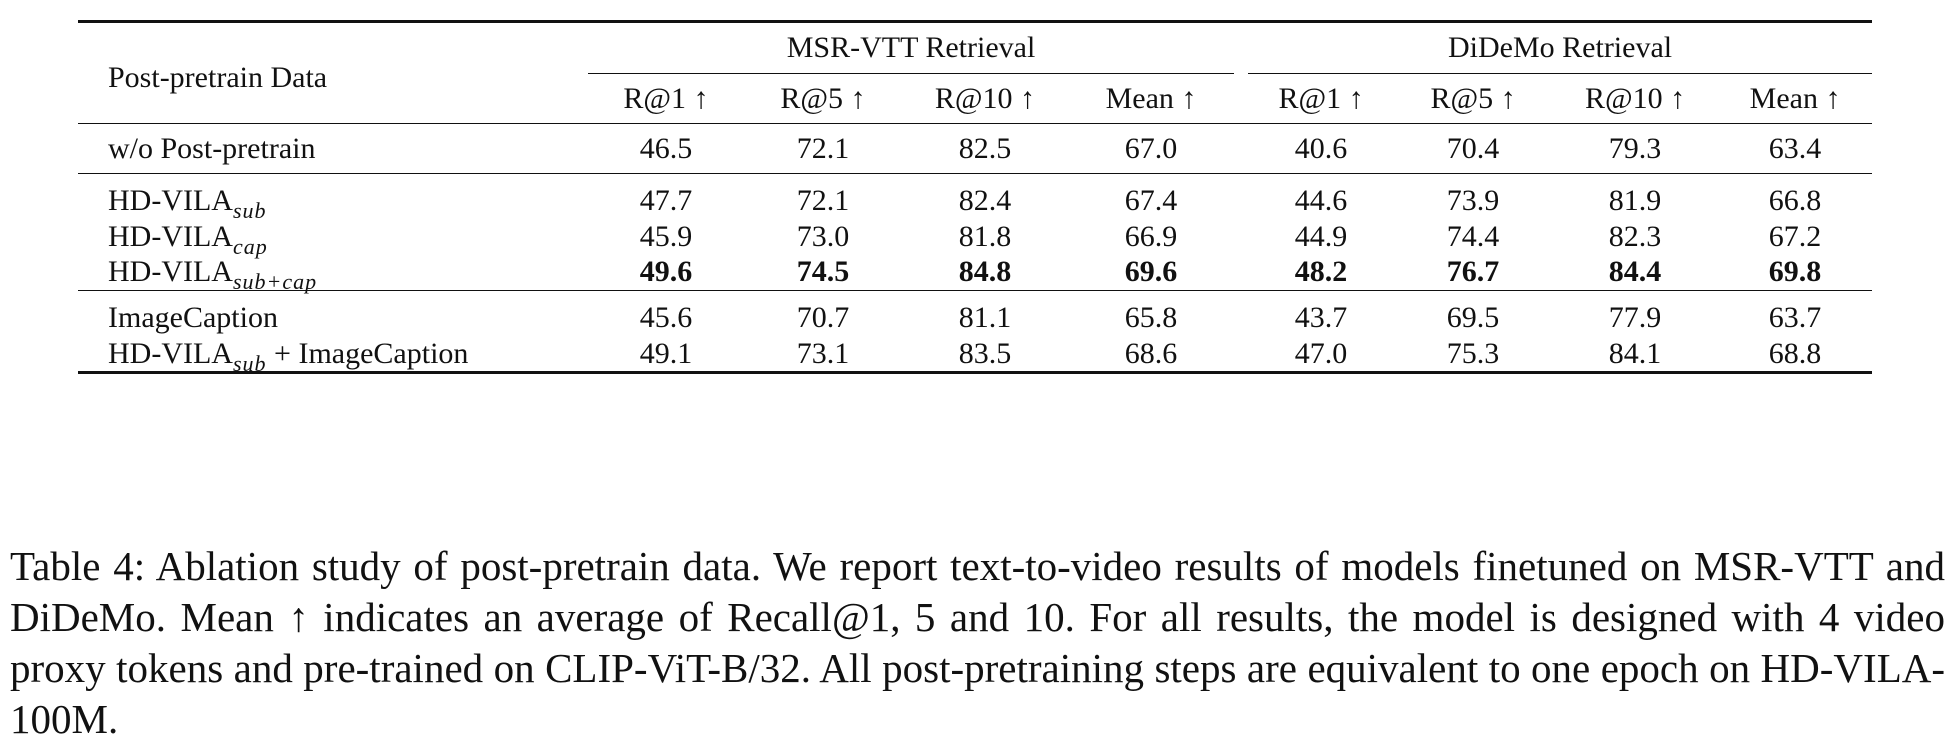  Describe the element at coordinates (1635, 353) in the screenshot. I see `table-cell: 84.1` at that location.